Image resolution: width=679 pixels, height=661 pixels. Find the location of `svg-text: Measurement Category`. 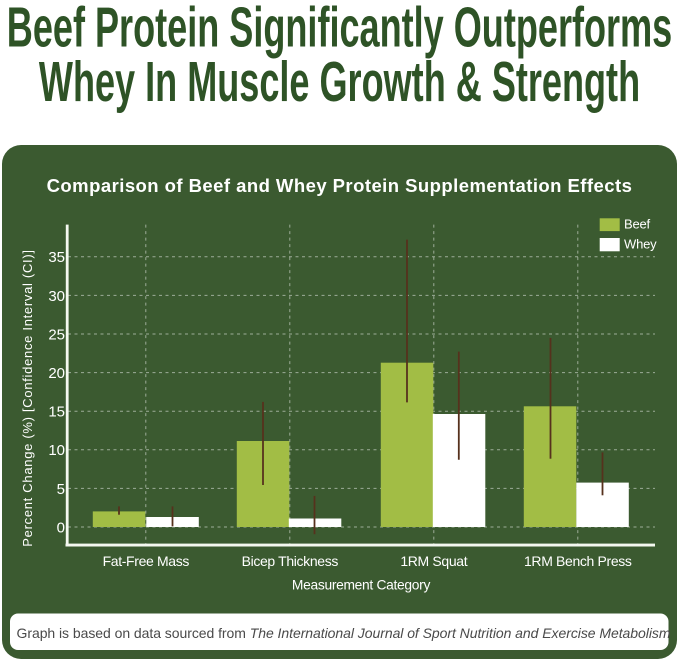

svg-text: Measurement Category is located at coordinates (361, 585).